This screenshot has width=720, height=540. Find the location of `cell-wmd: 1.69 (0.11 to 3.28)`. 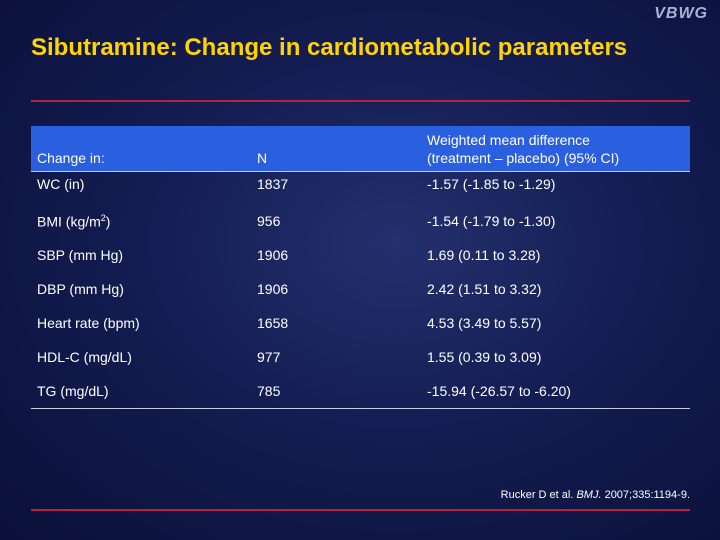

cell-wmd: 1.69 (0.11 to 3.28) is located at coordinates (484, 255).